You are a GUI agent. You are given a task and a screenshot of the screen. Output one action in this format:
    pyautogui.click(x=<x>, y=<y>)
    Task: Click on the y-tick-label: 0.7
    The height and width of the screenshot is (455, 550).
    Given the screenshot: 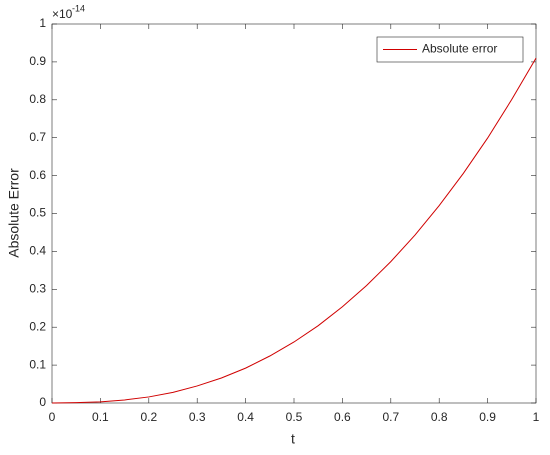 What is the action you would take?
    pyautogui.click(x=37, y=137)
    